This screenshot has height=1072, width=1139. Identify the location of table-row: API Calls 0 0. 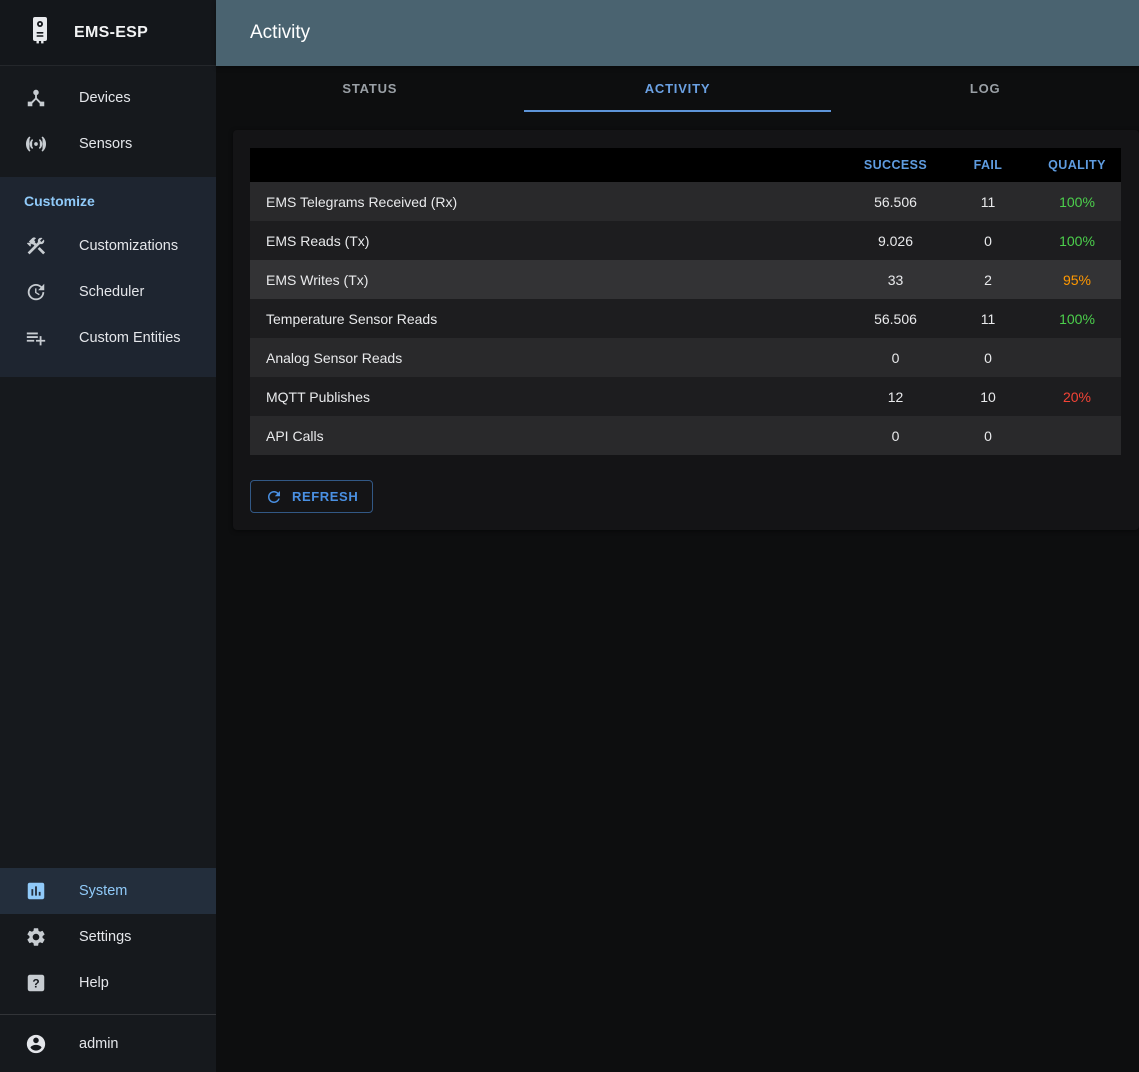
(685, 435).